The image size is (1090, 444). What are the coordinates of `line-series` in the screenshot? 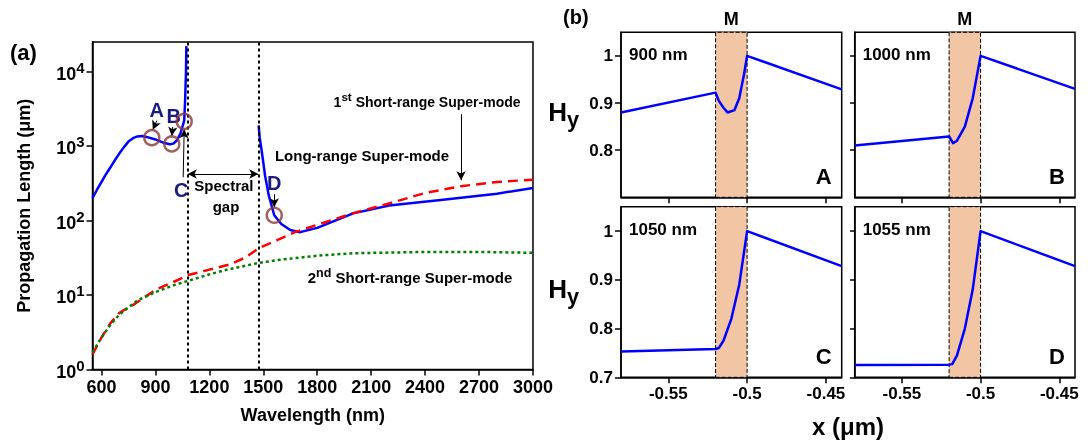 It's located at (313, 302).